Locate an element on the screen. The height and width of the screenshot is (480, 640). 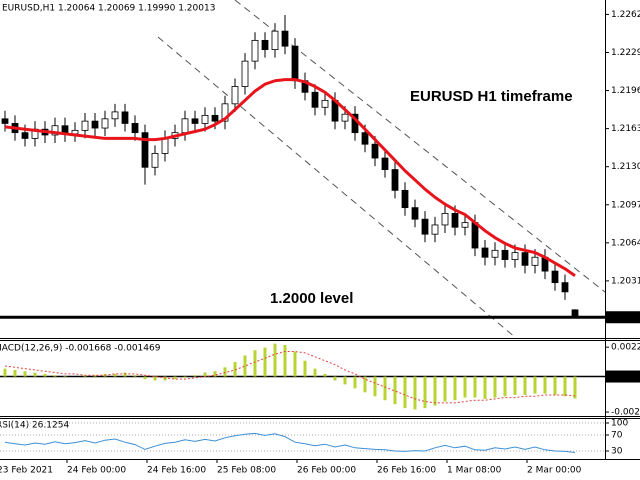
tick-label-box is located at coordinates (623, 376).